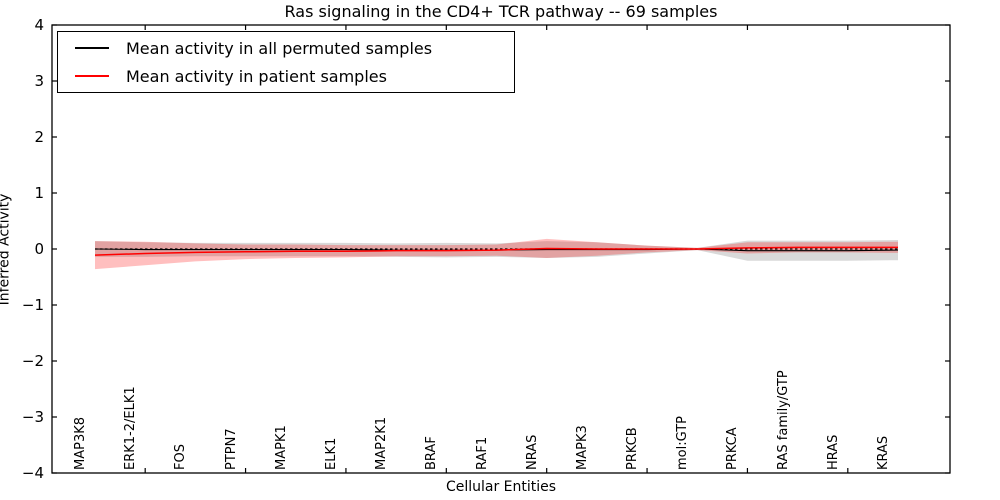 This screenshot has height=500, width=1000. I want to click on x-tick-label: mol:GTP, so click(683, 443).